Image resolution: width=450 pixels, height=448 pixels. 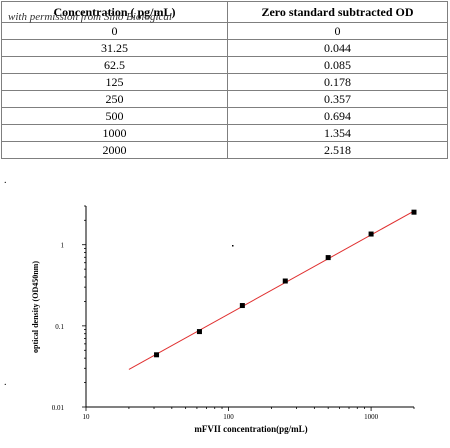 What do you see at coordinates (114, 99) in the screenshot?
I see `cell-concentration: 250` at bounding box center [114, 99].